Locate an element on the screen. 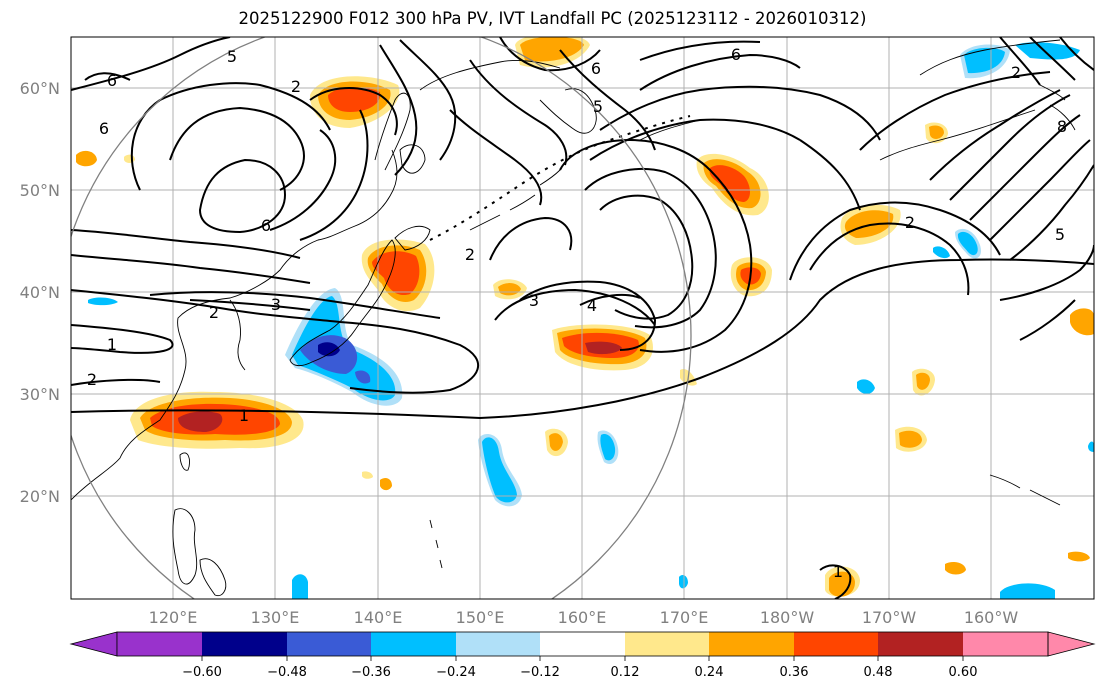 This screenshot has width=1105, height=692. lon-label: 170°E is located at coordinates (684, 617).